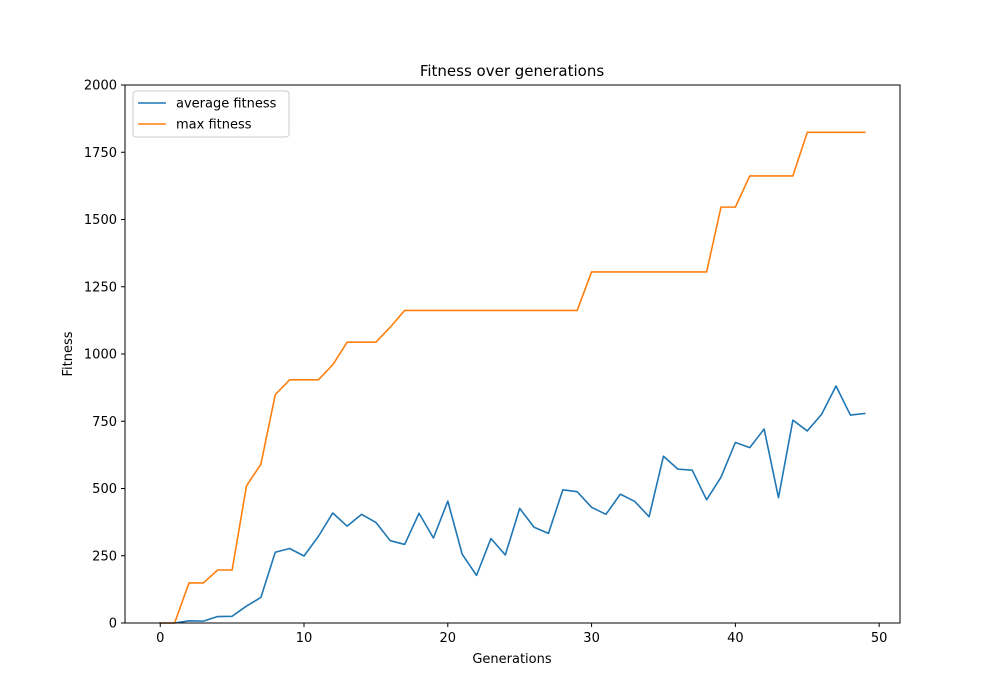 The image size is (1000, 700). I want to click on legend-box, so click(211, 114).